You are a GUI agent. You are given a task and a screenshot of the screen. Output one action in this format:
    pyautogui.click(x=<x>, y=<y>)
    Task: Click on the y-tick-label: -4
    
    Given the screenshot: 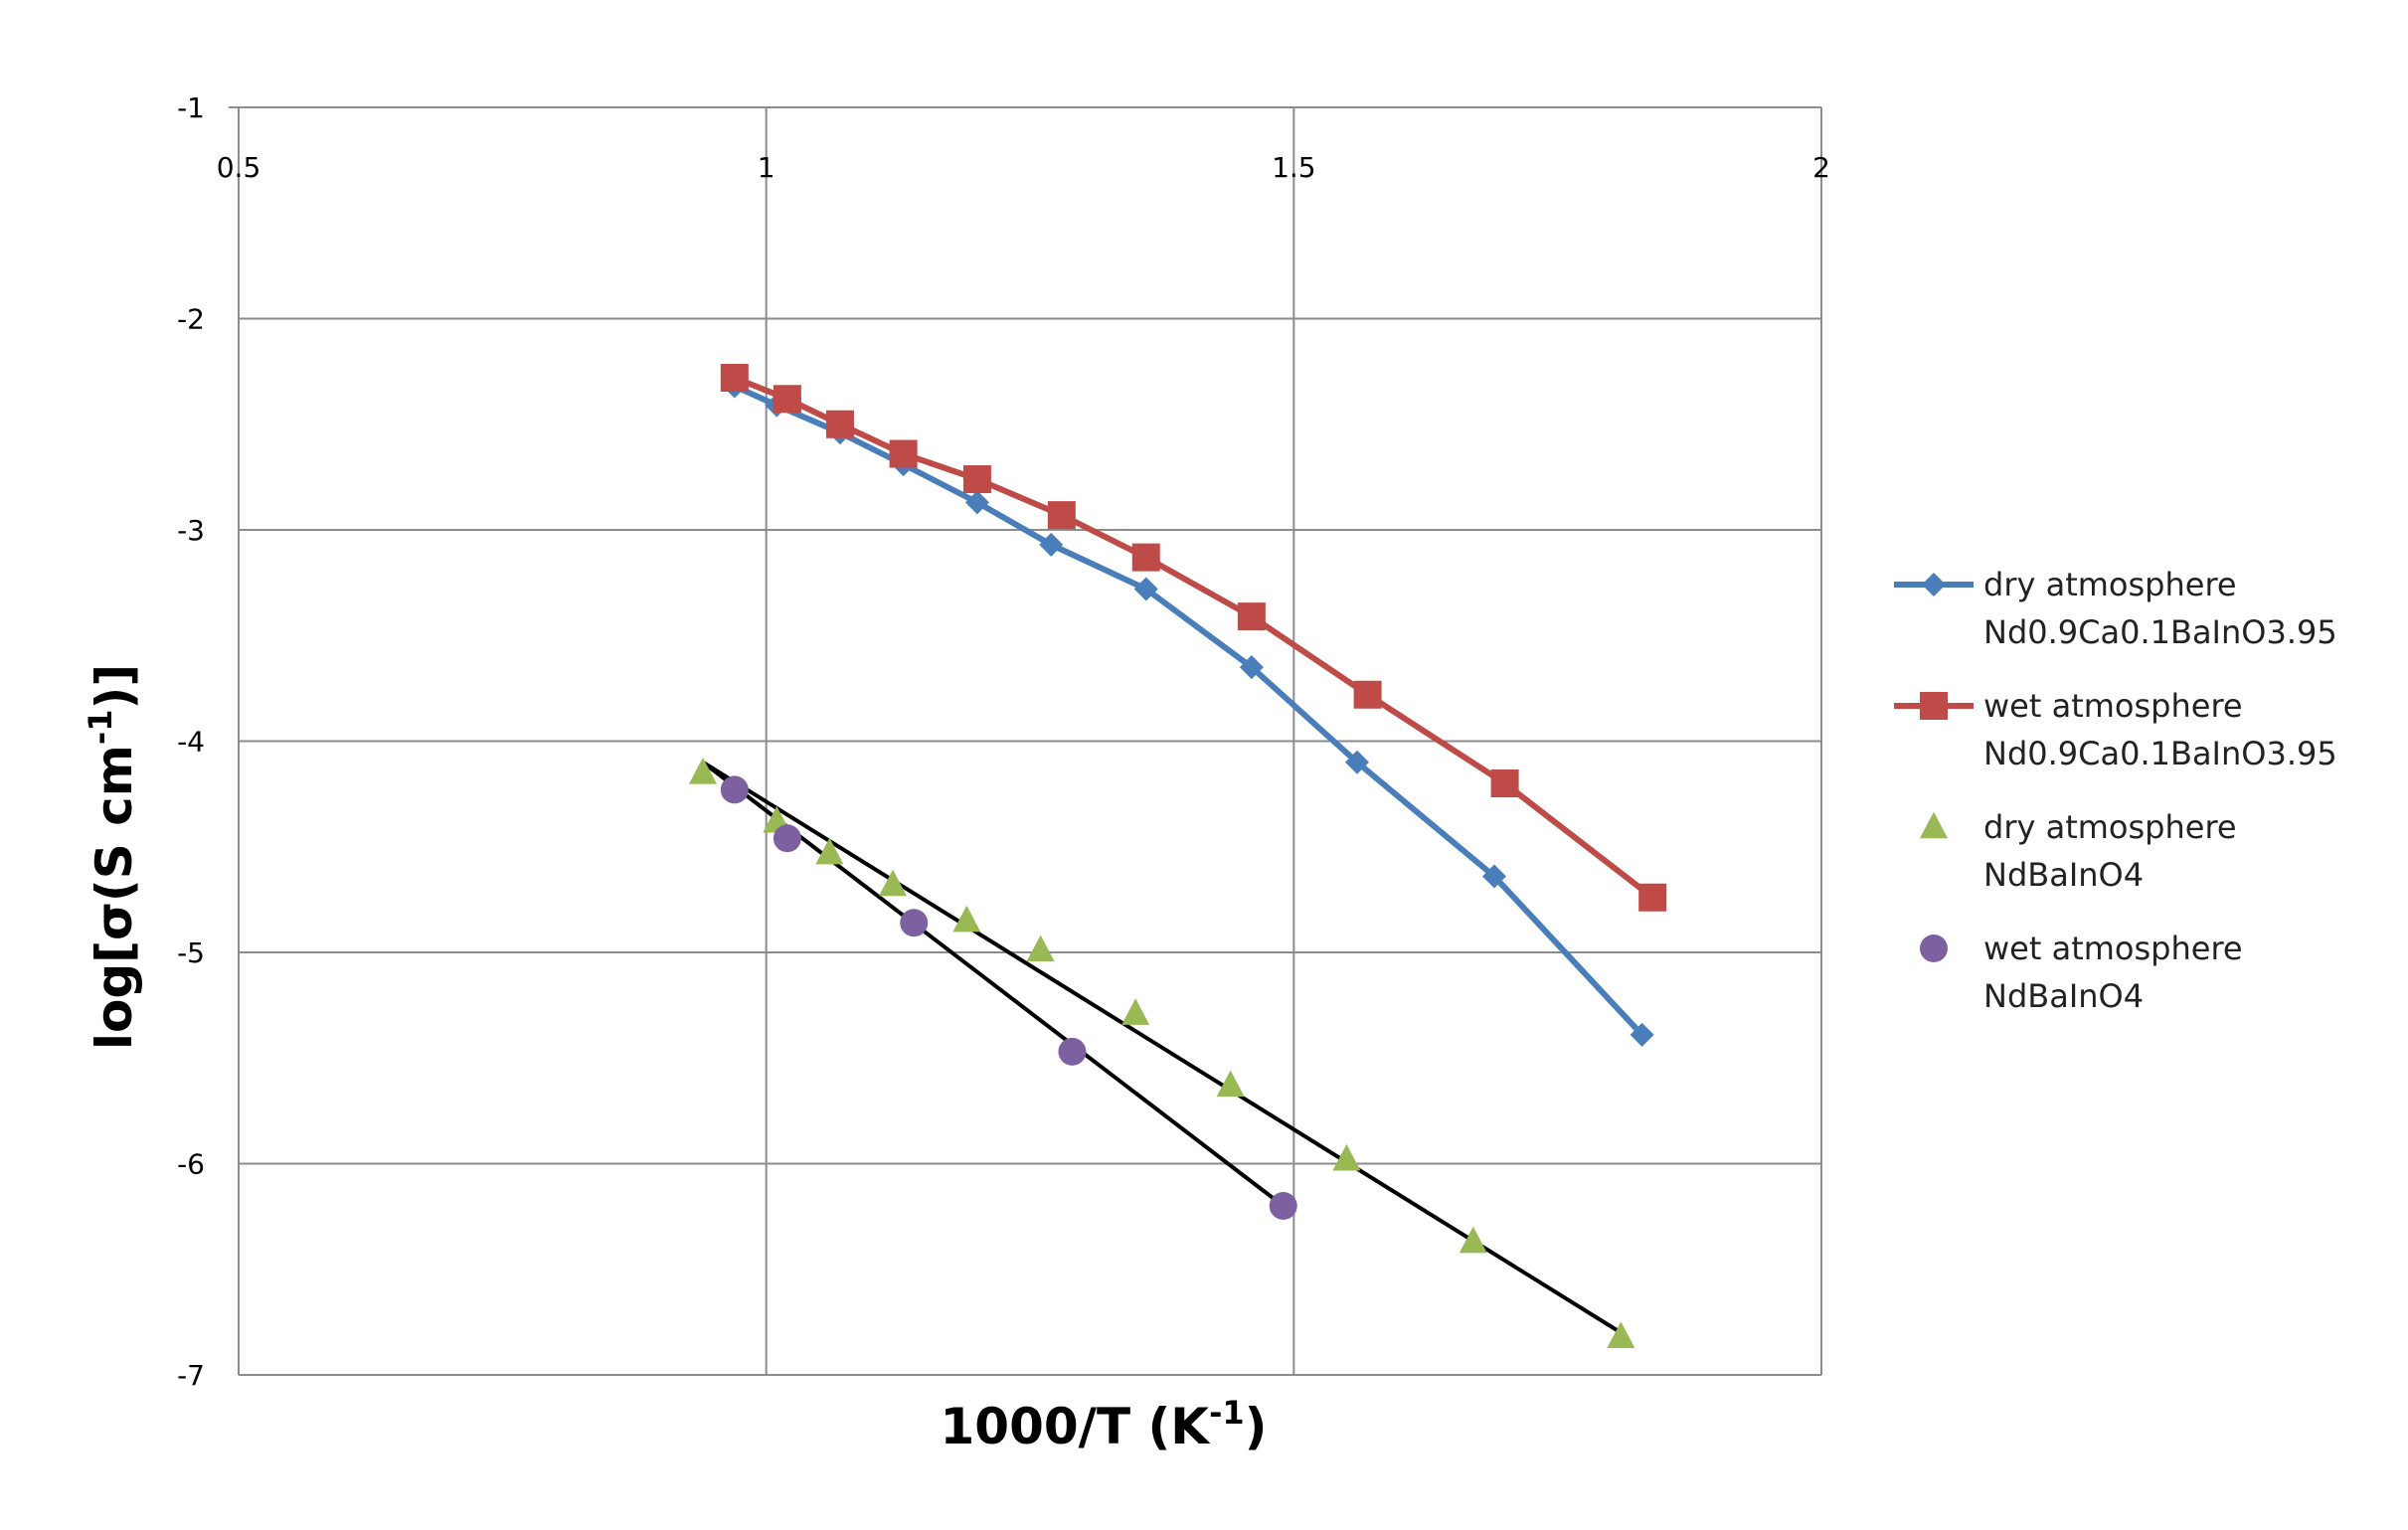 What is the action you would take?
    pyautogui.click(x=191, y=742)
    